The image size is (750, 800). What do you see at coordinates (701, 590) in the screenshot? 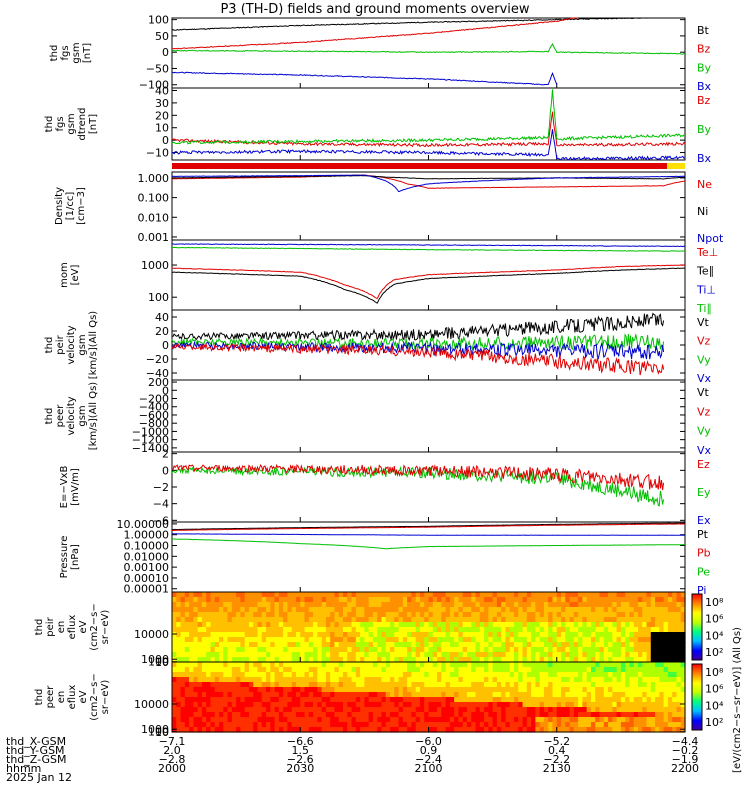
I see `legend-entry: Pi` at bounding box center [701, 590].